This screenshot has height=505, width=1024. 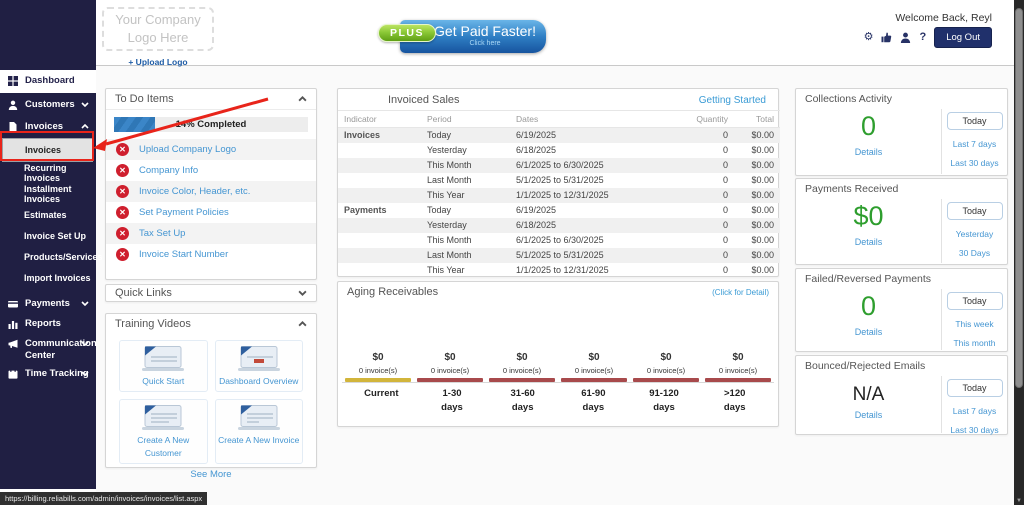 I want to click on sidebar-subitem-products-services: Products/Services, so click(x=51, y=256).